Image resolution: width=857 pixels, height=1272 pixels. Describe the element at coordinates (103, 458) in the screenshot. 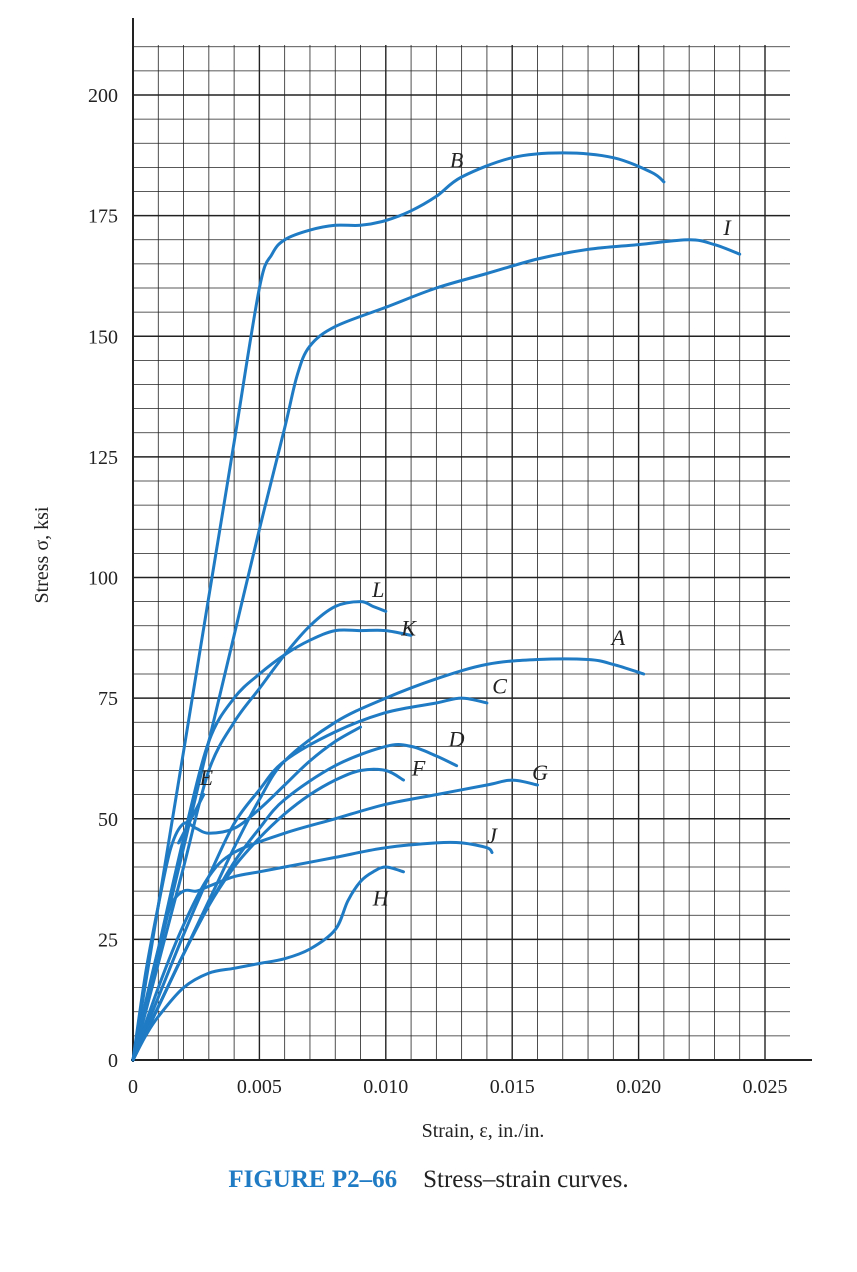

I see `y-tick-label: 125` at that location.